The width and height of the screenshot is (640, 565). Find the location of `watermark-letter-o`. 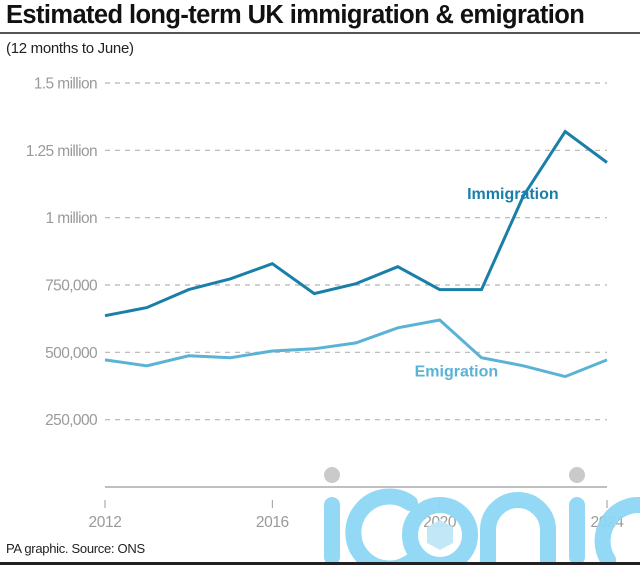

watermark-letter-o is located at coordinates (440, 531).